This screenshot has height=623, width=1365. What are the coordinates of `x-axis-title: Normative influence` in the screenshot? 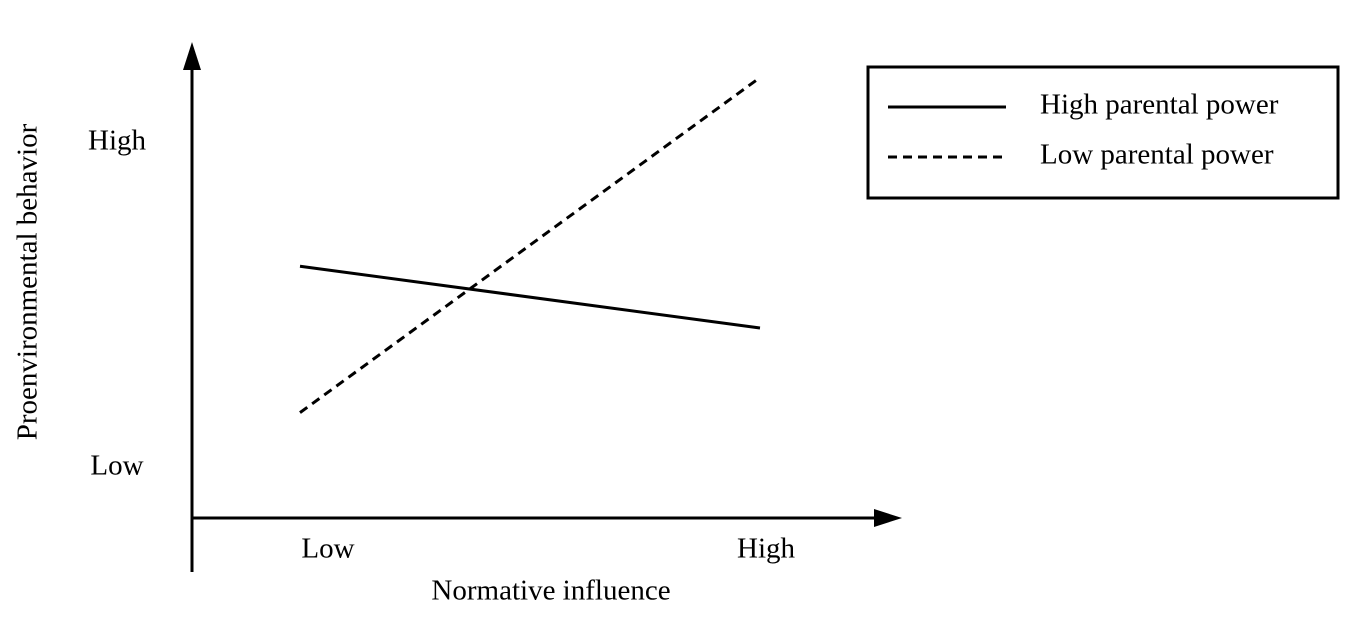 It's located at (550, 591).